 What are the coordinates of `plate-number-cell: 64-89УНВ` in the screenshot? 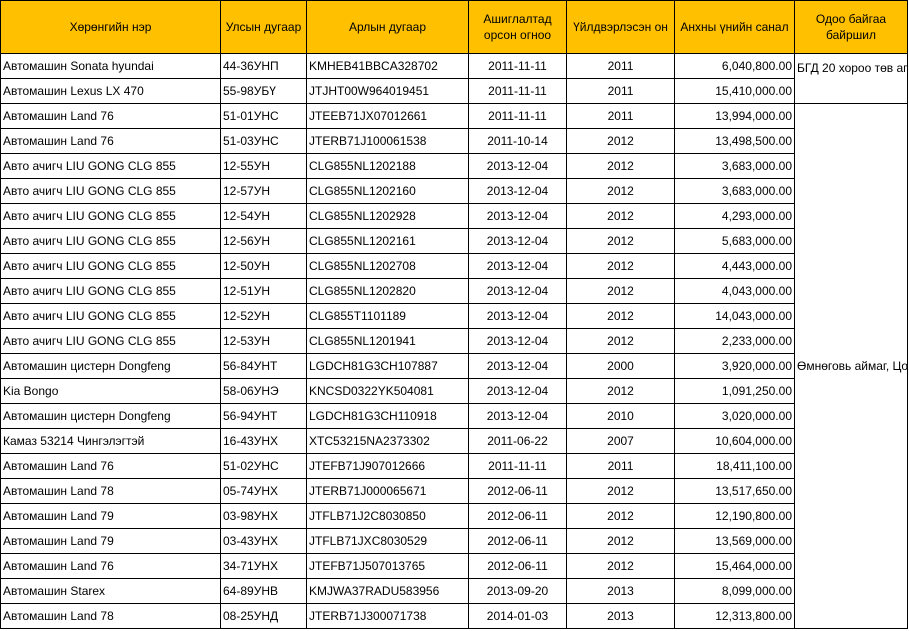 It's located at (263, 591).